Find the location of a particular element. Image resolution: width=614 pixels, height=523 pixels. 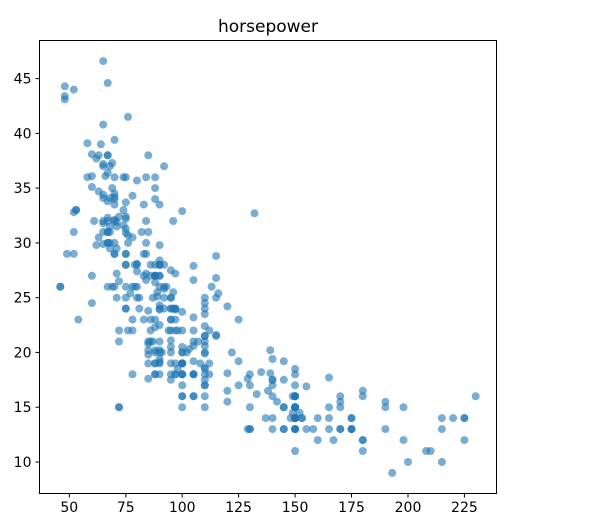

x-tick-label: 75 is located at coordinates (126, 508).